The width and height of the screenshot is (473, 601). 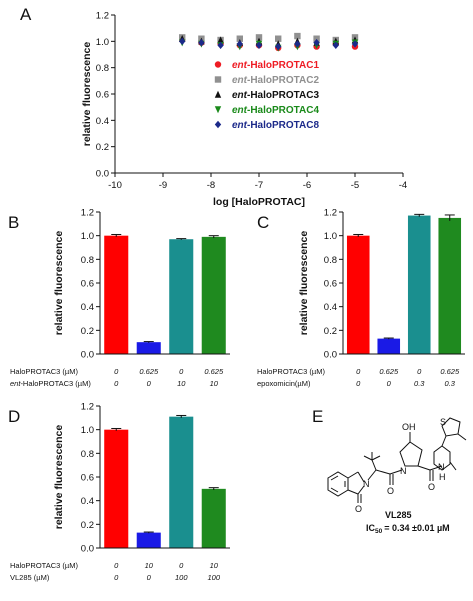 I want to click on x-tick-label: -5, so click(x=355, y=185).